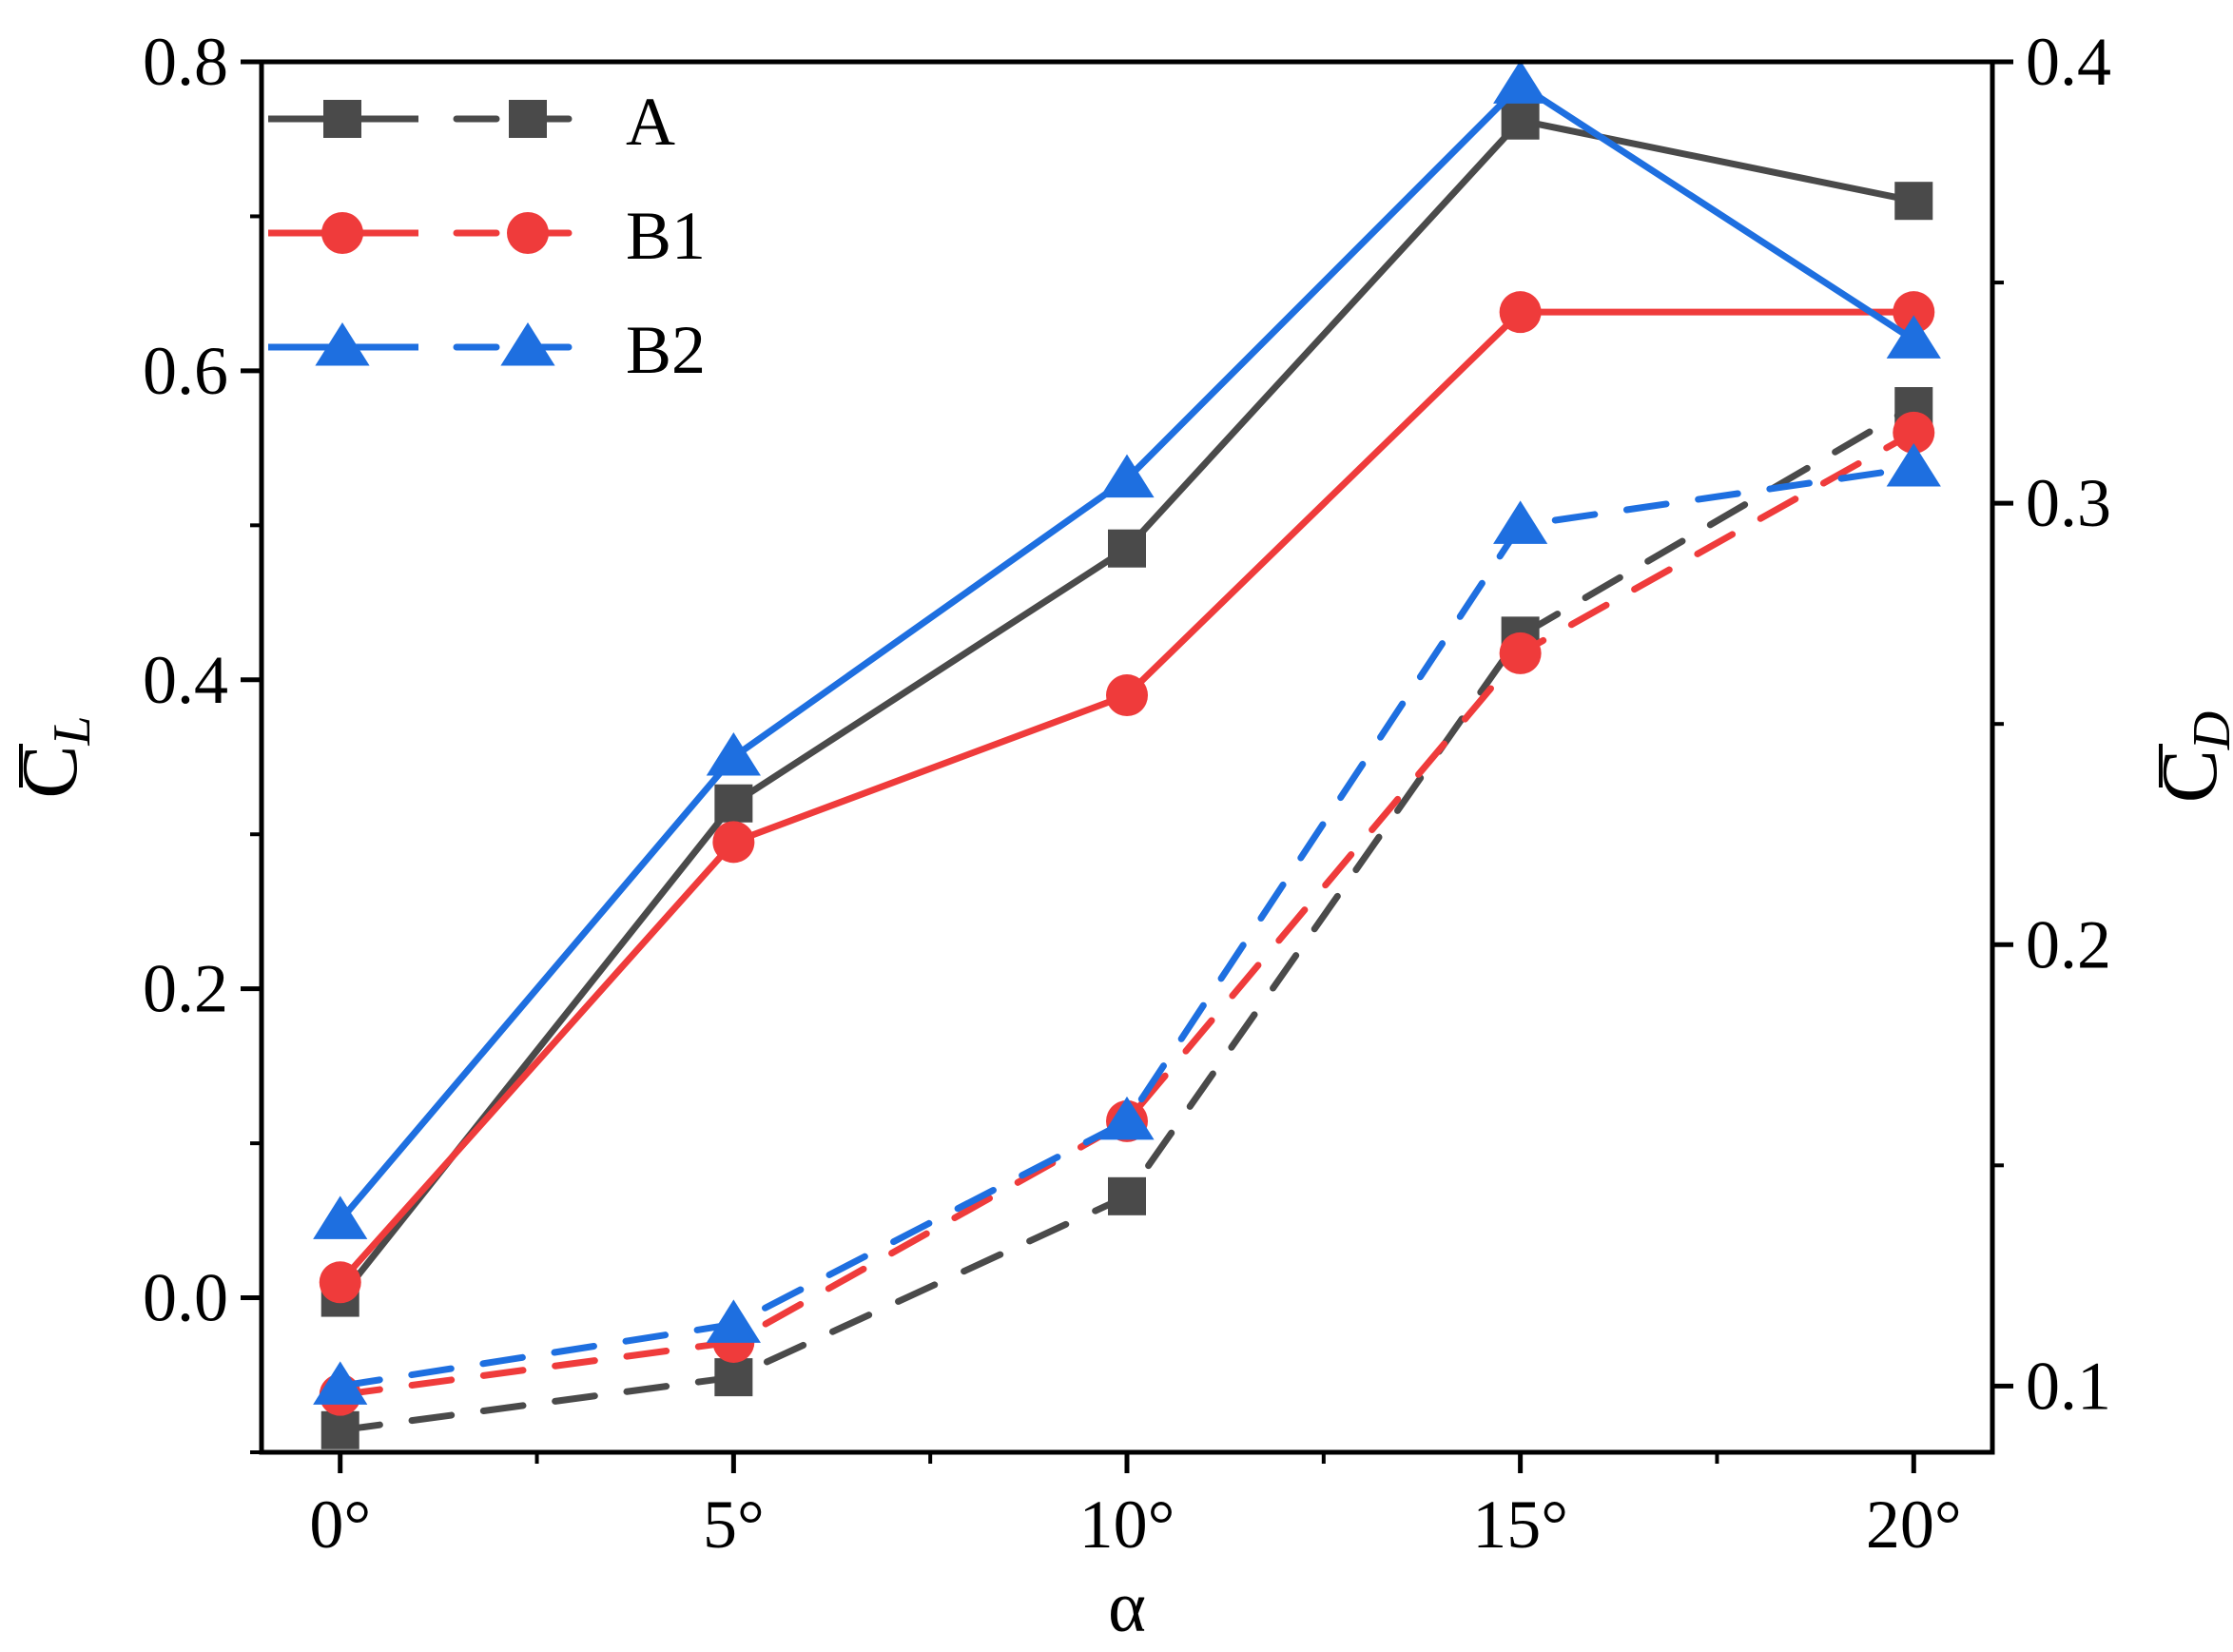 Image resolution: width=2233 pixels, height=1652 pixels. What do you see at coordinates (2208, 730) in the screenshot?
I see `y-axis-title-right-sub: D` at bounding box center [2208, 730].